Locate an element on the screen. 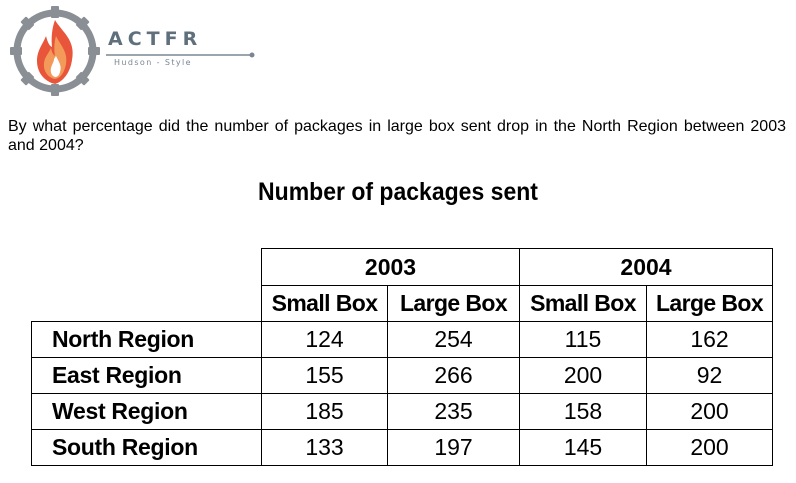 This screenshot has width=796, height=483. table-row: North Region 124 254 115 162 is located at coordinates (402, 339).